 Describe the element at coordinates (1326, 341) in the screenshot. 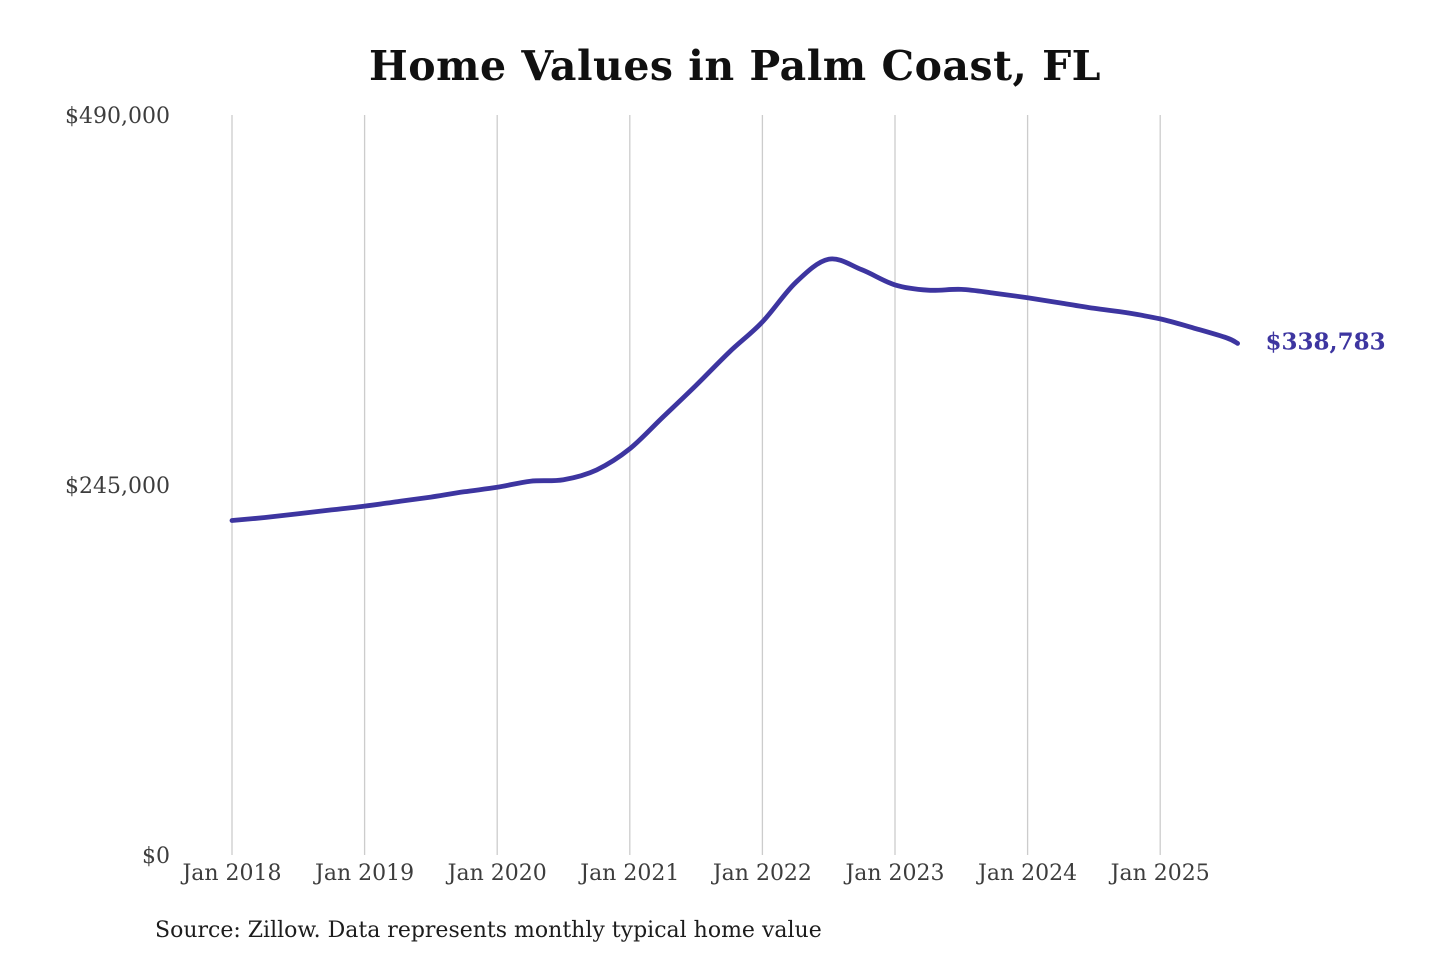

I see `current-value-label: $338,783` at that location.